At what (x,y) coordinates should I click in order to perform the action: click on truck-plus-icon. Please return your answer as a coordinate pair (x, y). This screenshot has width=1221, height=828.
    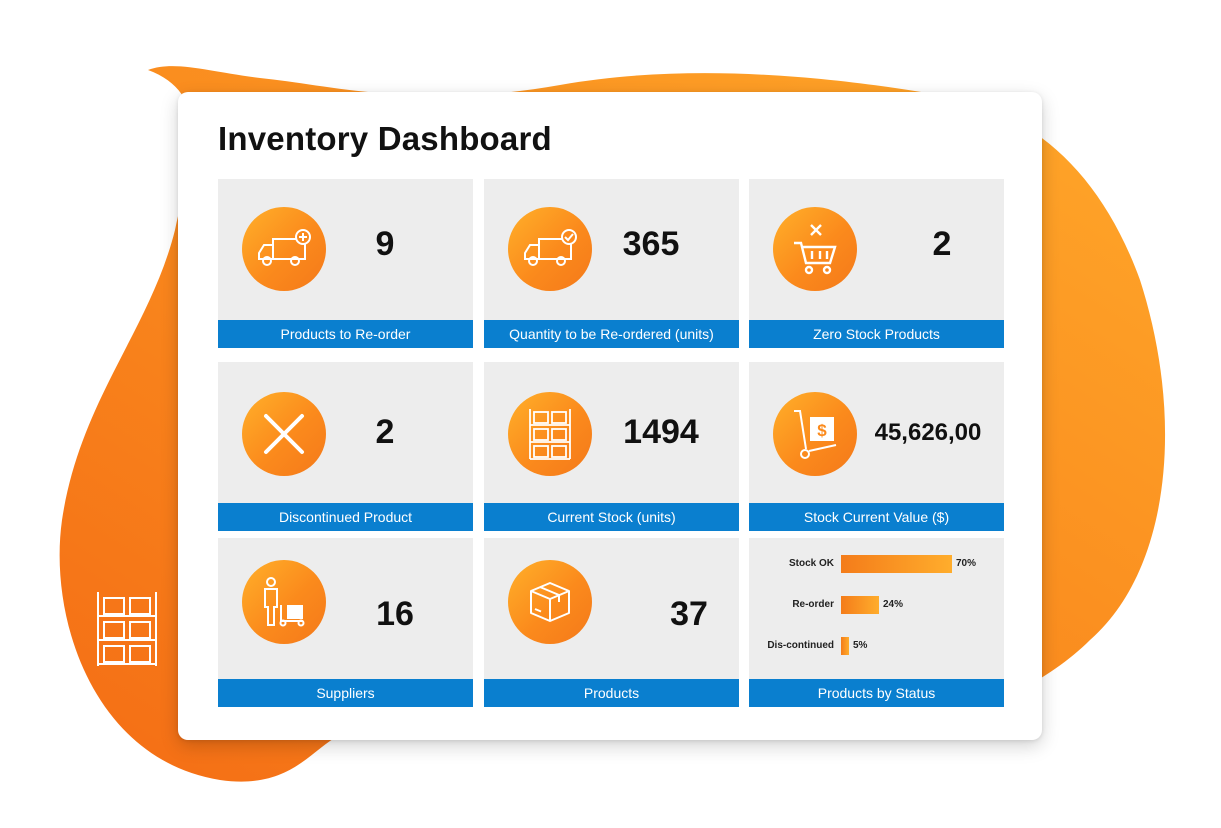
    Looking at the image, I should click on (284, 249).